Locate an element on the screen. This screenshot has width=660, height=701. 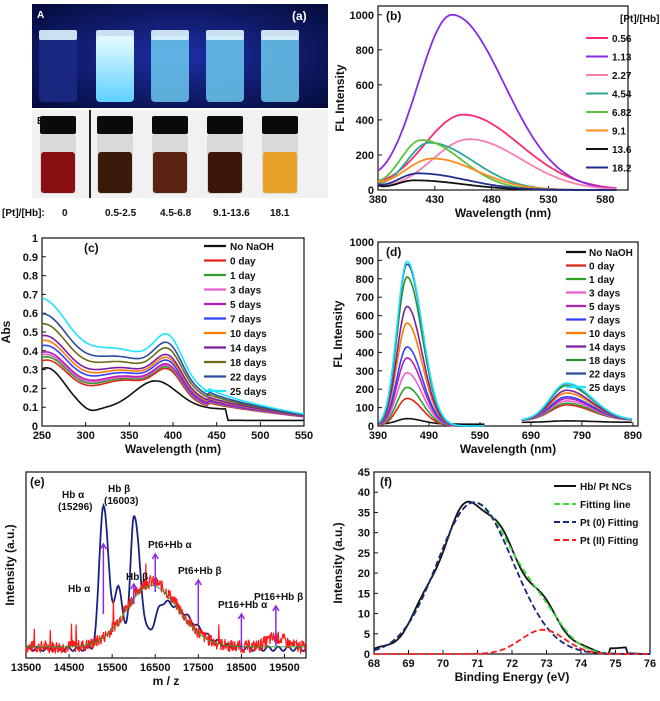
y-axis-label: Abs is located at coordinates (6, 331).